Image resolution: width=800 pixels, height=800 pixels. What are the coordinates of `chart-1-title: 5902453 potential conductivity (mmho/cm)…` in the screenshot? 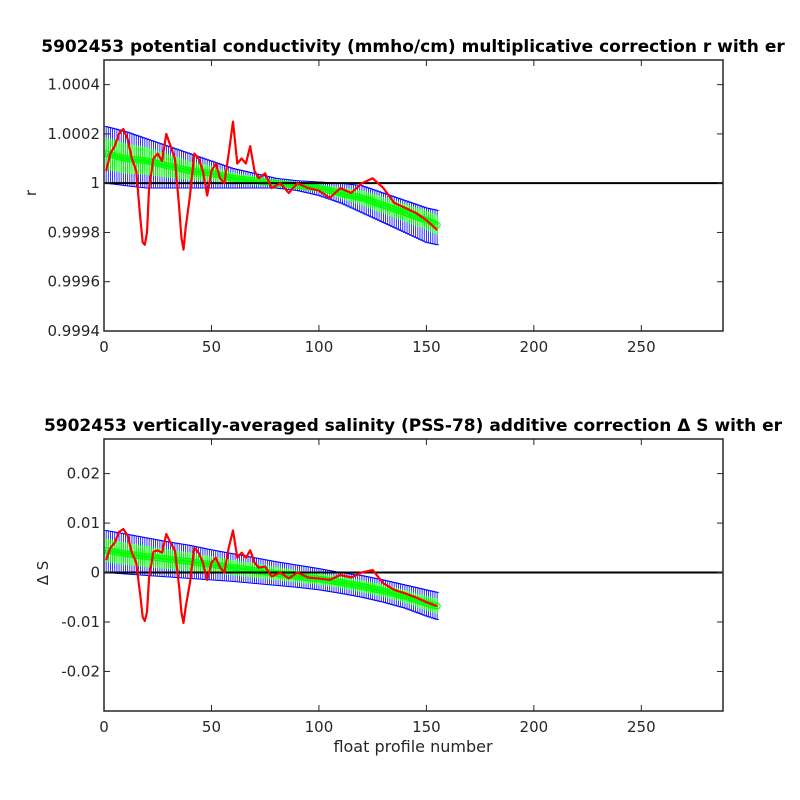 It's located at (413, 47).